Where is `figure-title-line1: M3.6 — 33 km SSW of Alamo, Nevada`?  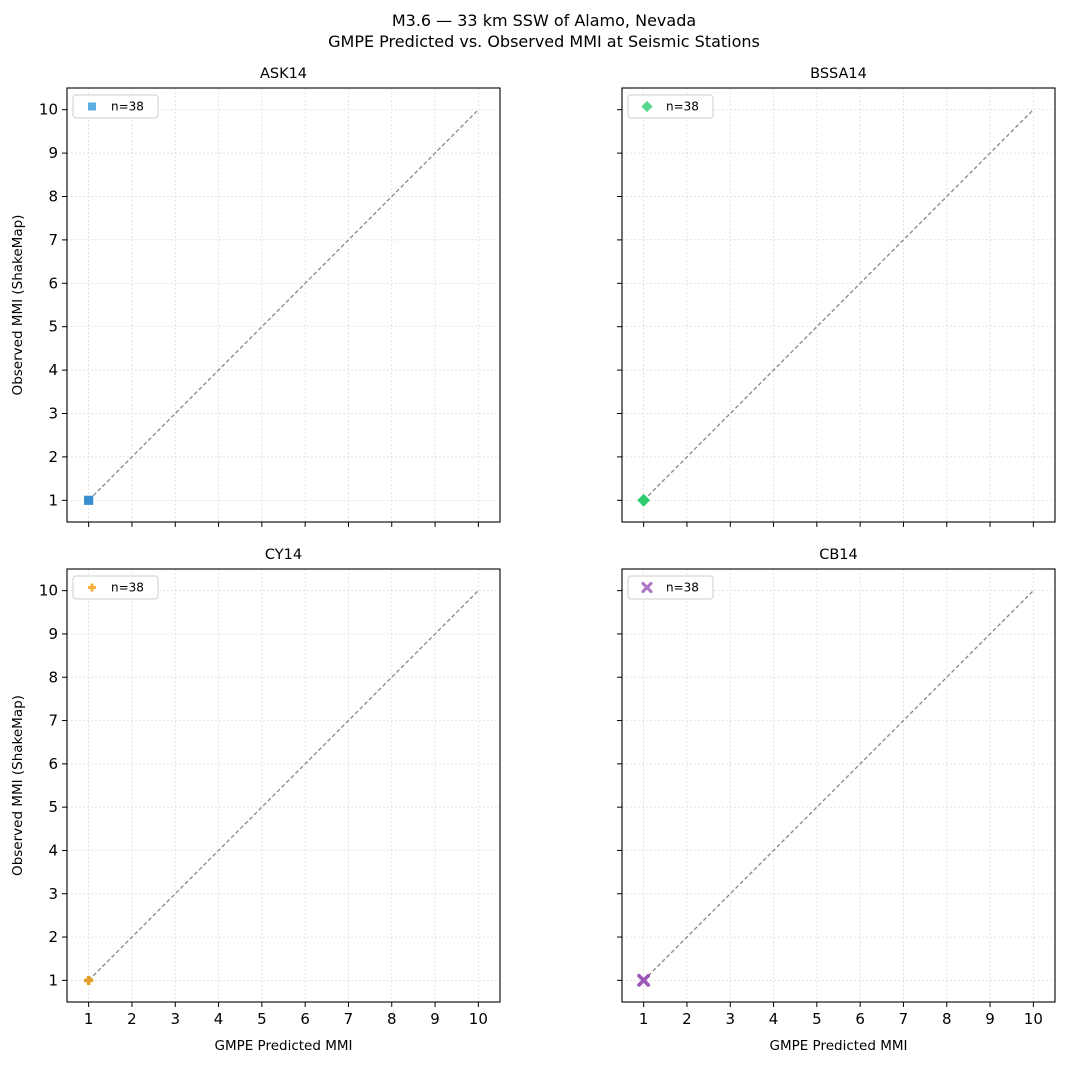 figure-title-line1: M3.6 — 33 km SSW of Alamo, Nevada is located at coordinates (544, 20).